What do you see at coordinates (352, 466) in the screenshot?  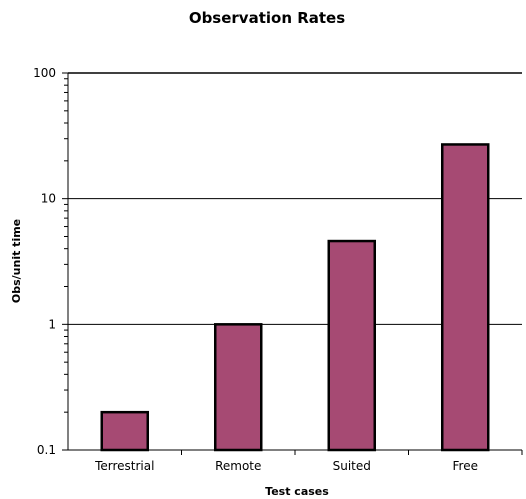 I see `x-tick-label: Suited` at bounding box center [352, 466].